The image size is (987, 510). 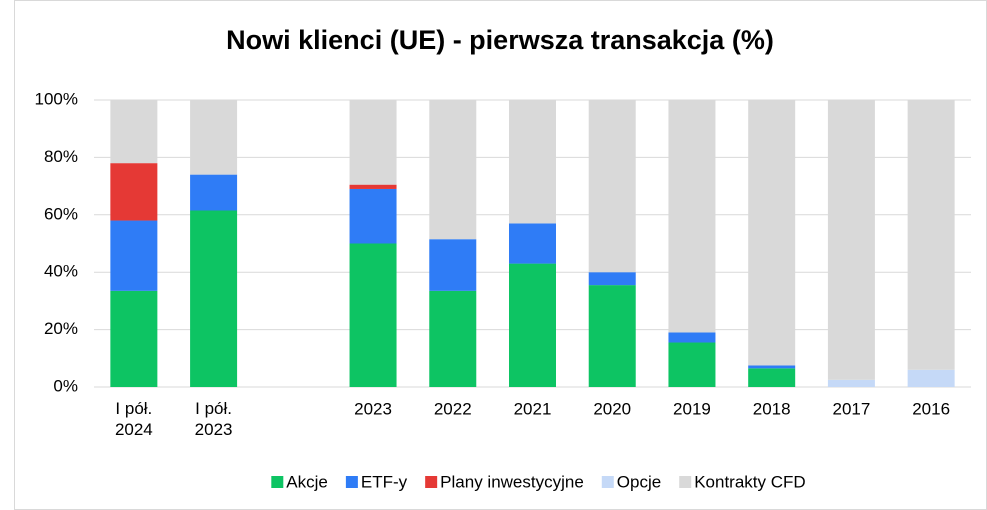 What do you see at coordinates (749, 481) in the screenshot?
I see `legend-label: Kontrakty CFD` at bounding box center [749, 481].